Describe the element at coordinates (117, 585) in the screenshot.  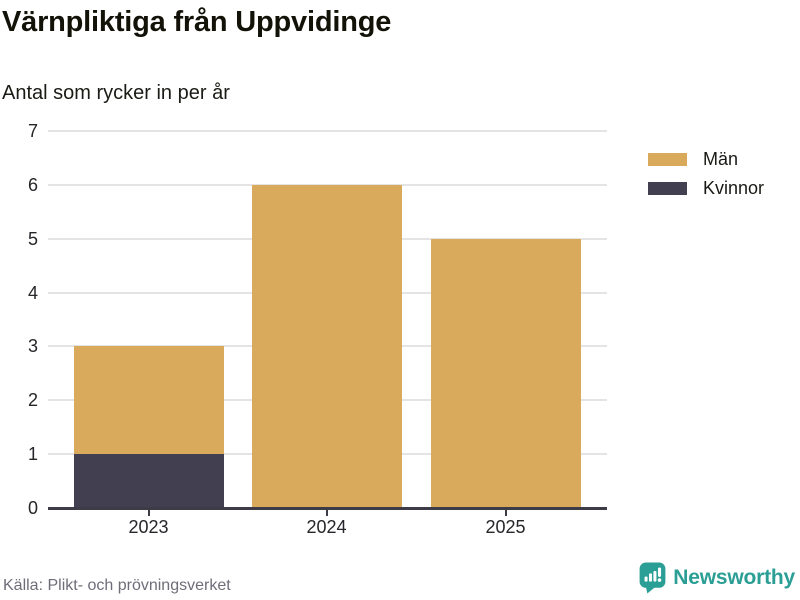
I see `source-attribution: Källa: Plikt- och prövningsverket` at that location.